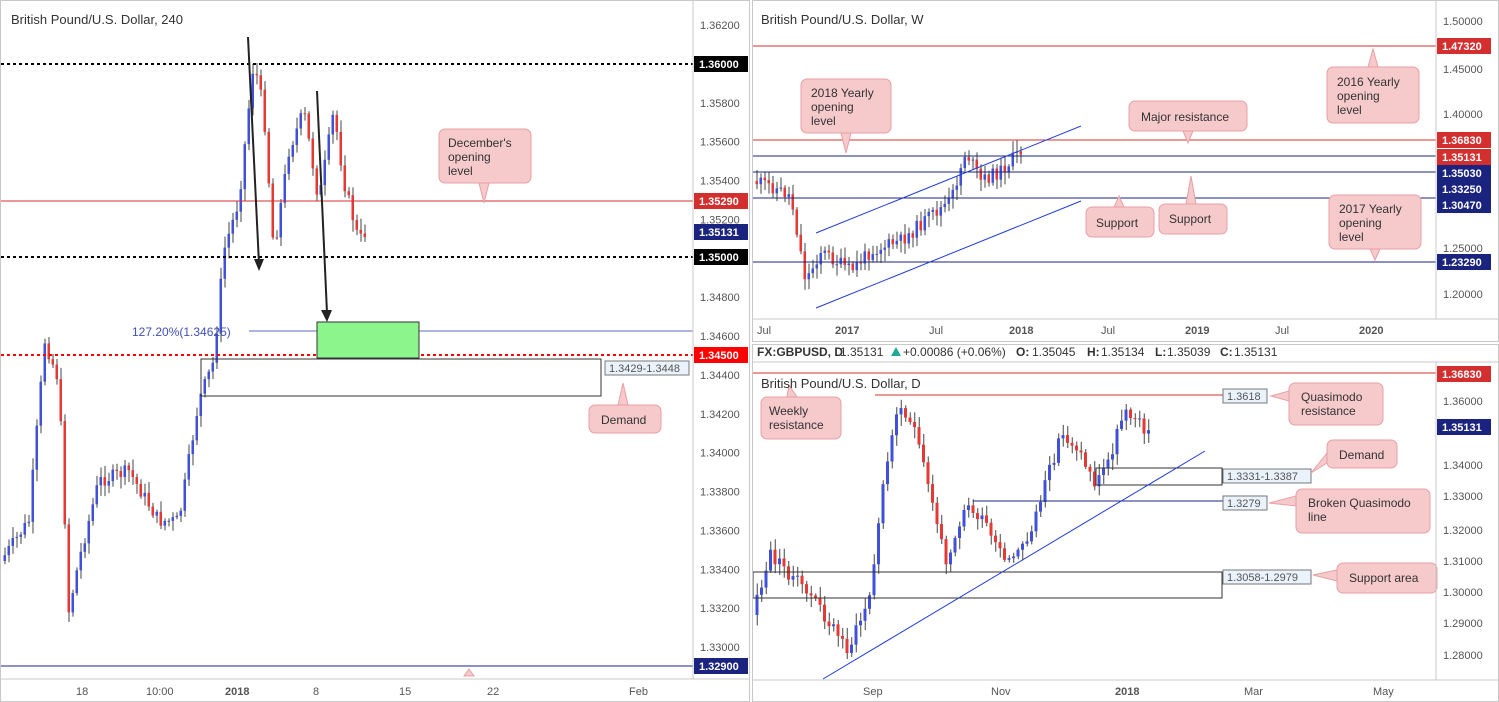 Image resolution: width=1499 pixels, height=702 pixels. I want to click on svg-text: 1.35039, so click(1189, 352).